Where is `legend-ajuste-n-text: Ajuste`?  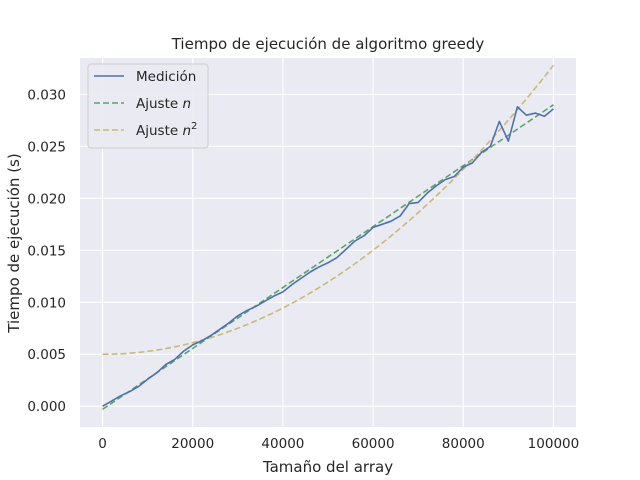 legend-ajuste-n-text: Ajuste is located at coordinates (159, 104).